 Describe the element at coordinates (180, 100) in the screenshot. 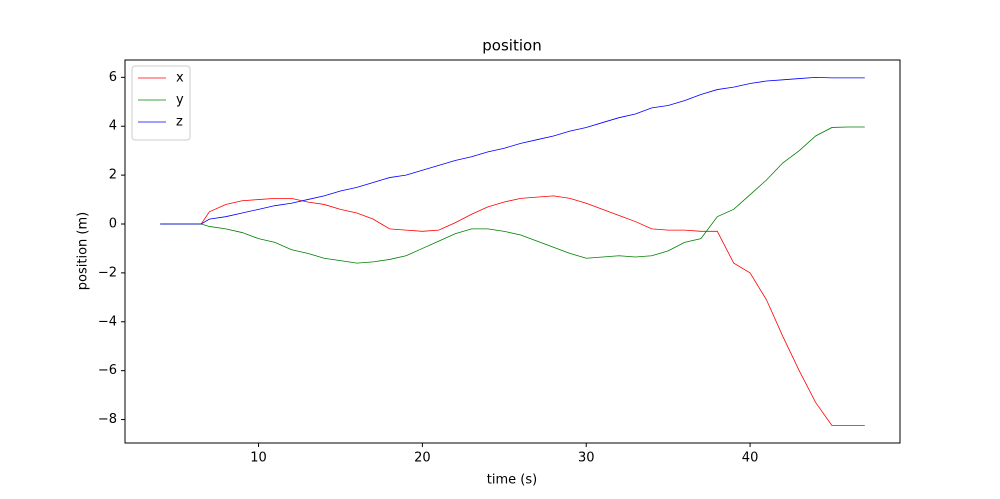

I see `legend-label: y` at that location.